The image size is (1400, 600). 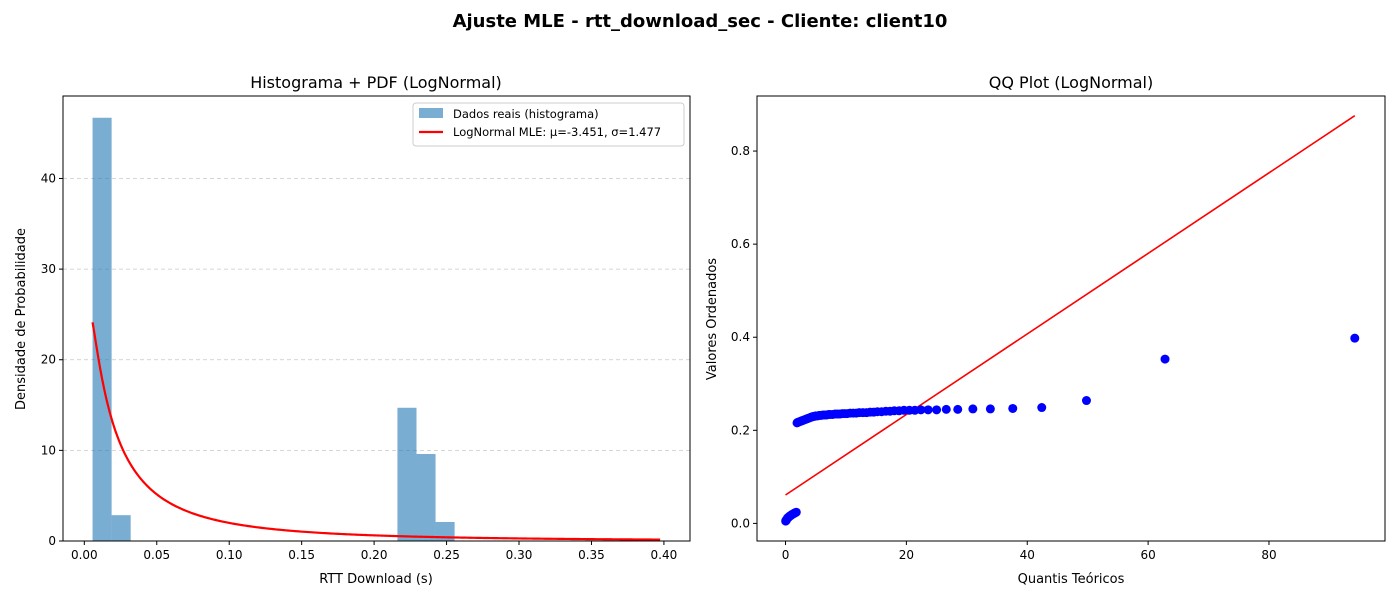 What do you see at coordinates (1070, 429) in the screenshot?
I see `qq-points` at bounding box center [1070, 429].